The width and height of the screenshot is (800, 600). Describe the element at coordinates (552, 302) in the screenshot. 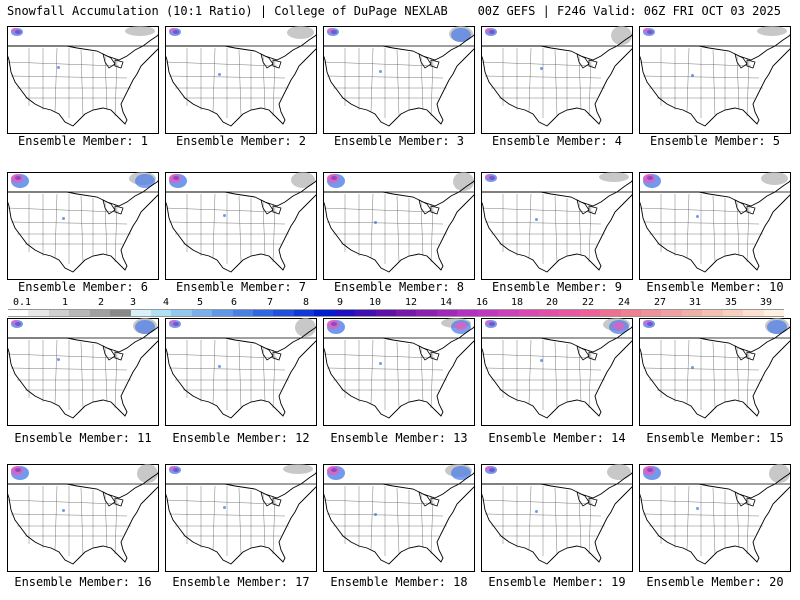

I see `legend-tick-label: 20` at that location.